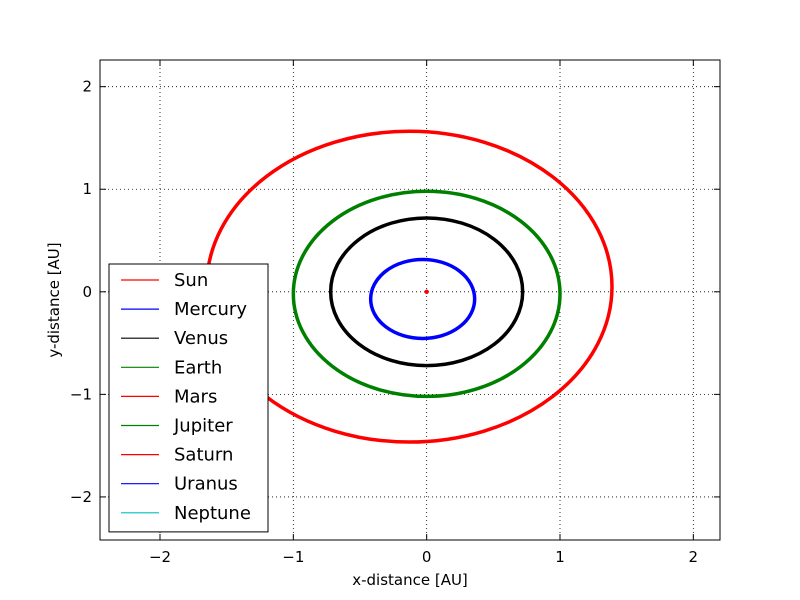  What do you see at coordinates (195, 396) in the screenshot?
I see `legend-label-mars: Mars` at bounding box center [195, 396].